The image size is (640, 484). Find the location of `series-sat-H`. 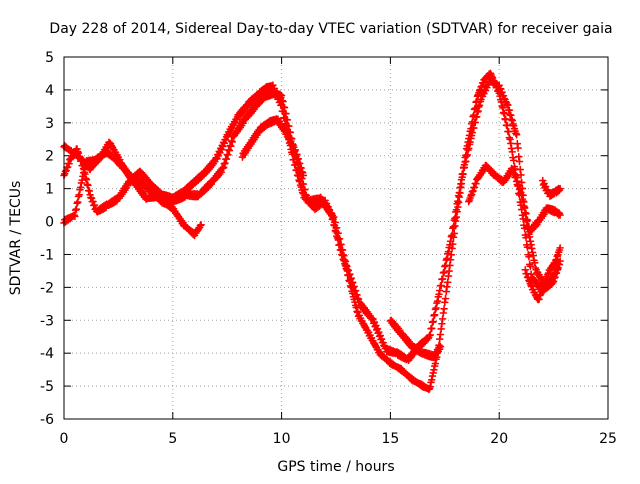

series-sat-H is located at coordinates (551, 188).